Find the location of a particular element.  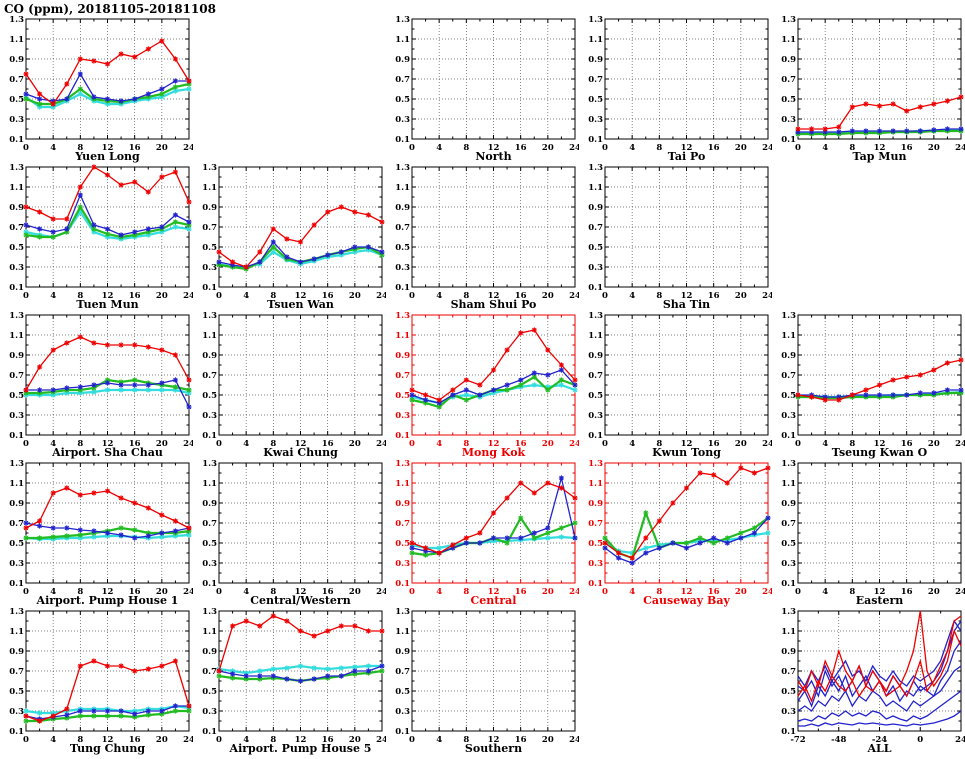

chart-title: Causeway Bay is located at coordinates (686, 600).